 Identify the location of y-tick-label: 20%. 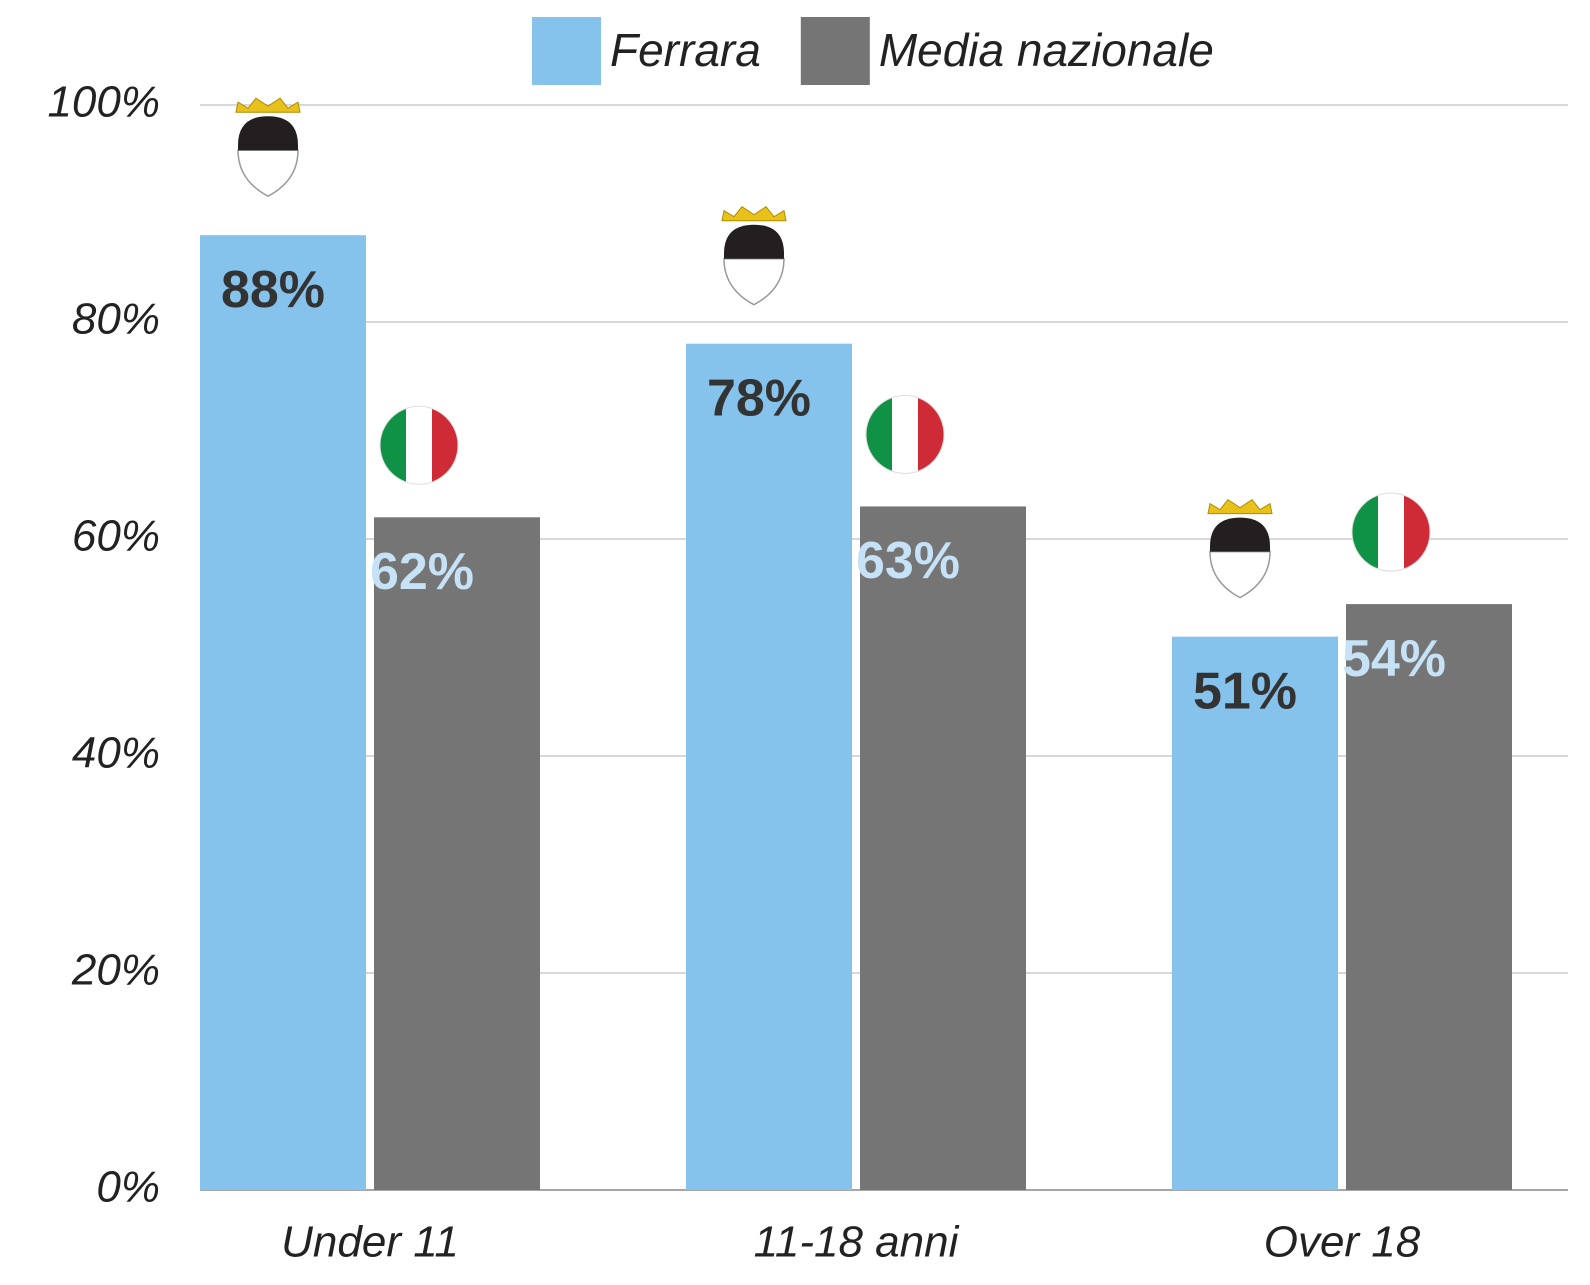
(115, 970).